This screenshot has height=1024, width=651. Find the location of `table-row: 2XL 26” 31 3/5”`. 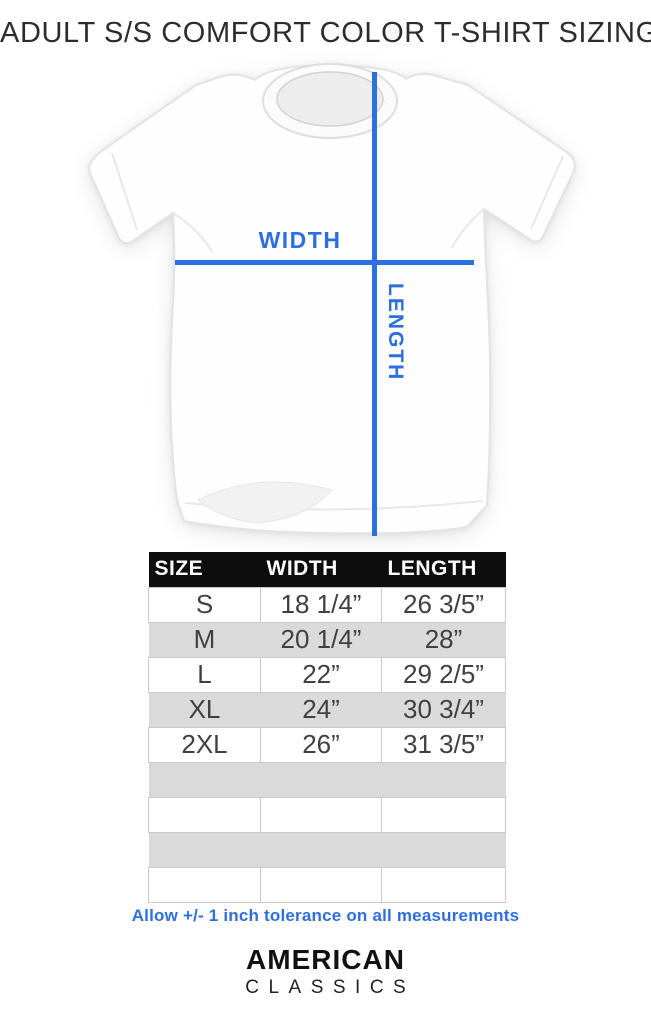

table-row: 2XL 26” 31 3/5” is located at coordinates (327, 744).